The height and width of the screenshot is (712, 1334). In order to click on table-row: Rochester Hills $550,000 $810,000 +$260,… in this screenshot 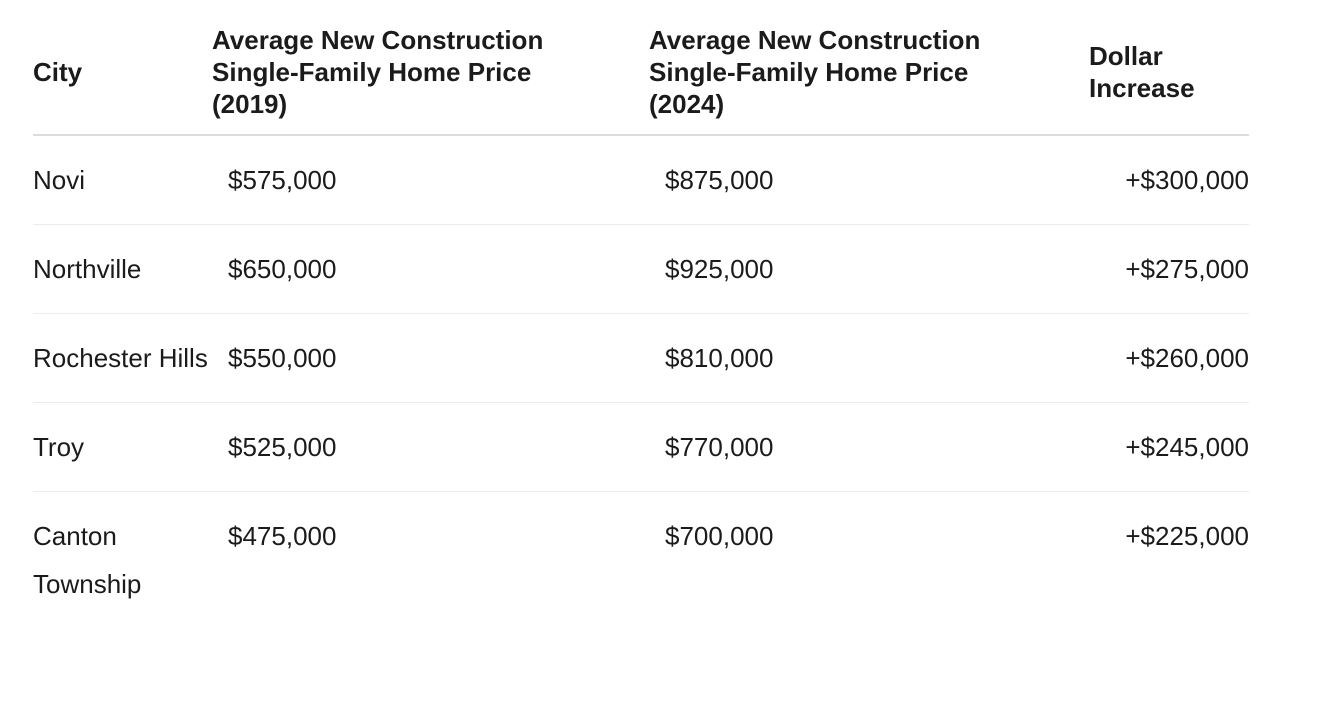, I will do `click(641, 358)`.